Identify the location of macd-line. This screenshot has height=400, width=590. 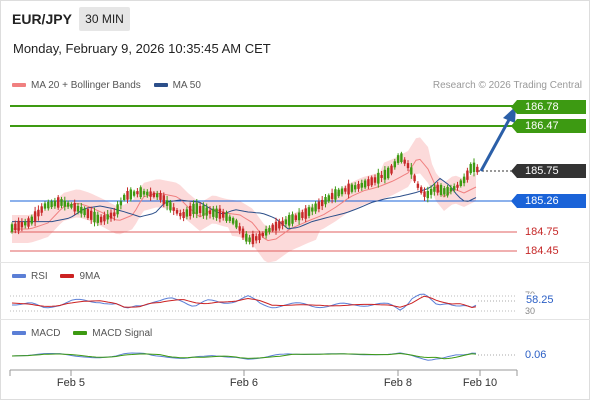
(244, 356).